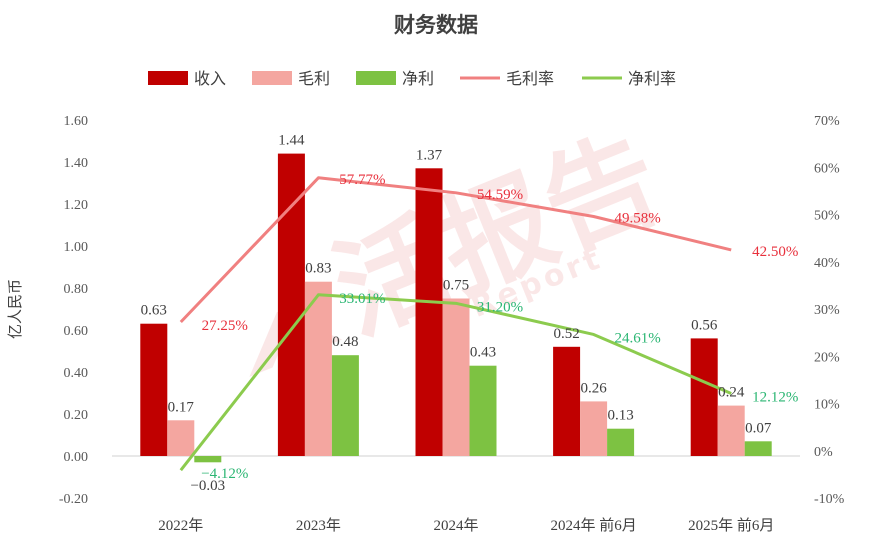  I want to click on y-tick-label: 1.40, so click(76, 163).